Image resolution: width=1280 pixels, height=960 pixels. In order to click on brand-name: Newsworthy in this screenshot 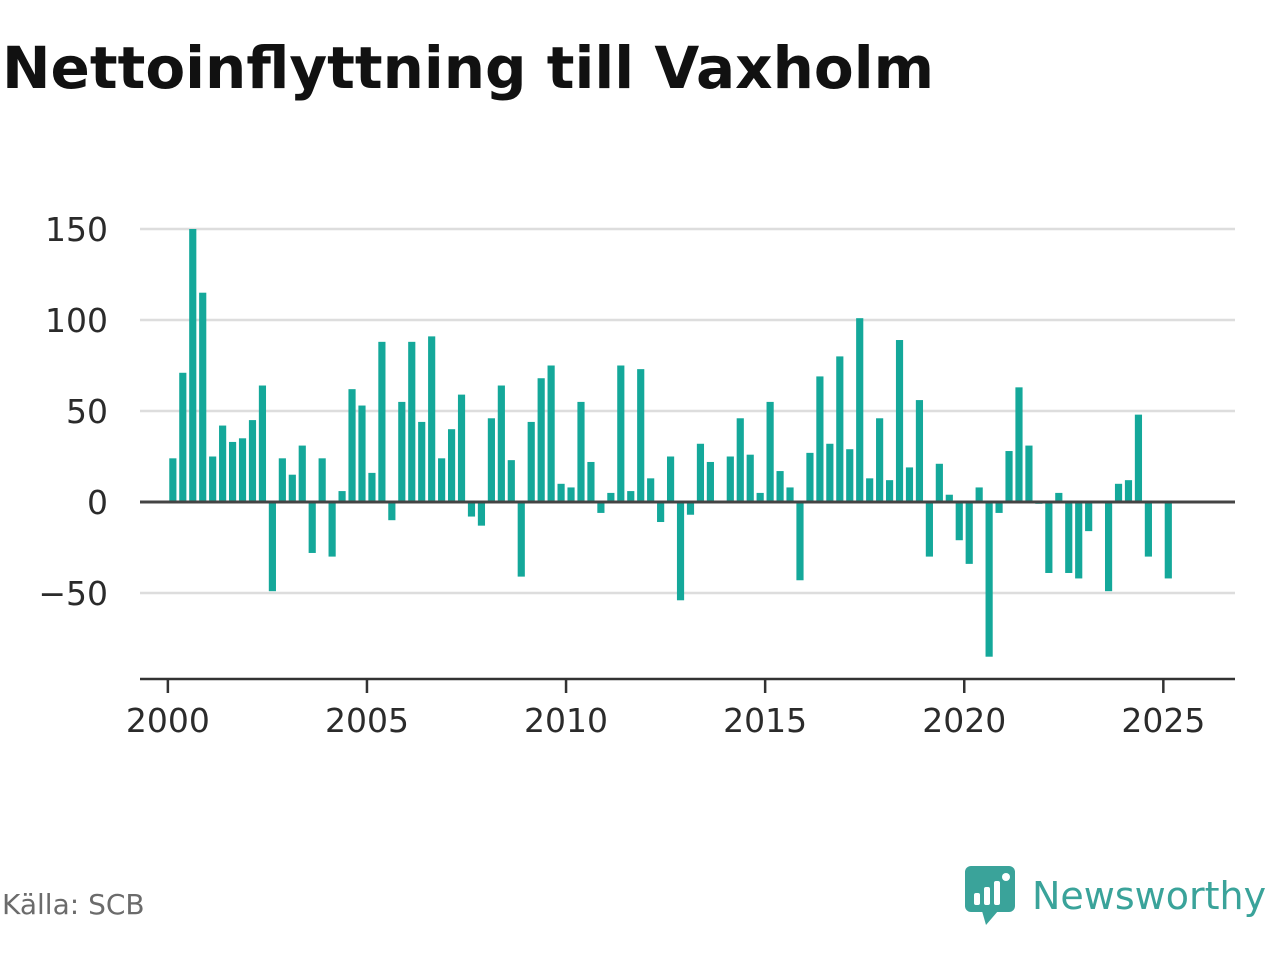, I will do `click(1149, 896)`.